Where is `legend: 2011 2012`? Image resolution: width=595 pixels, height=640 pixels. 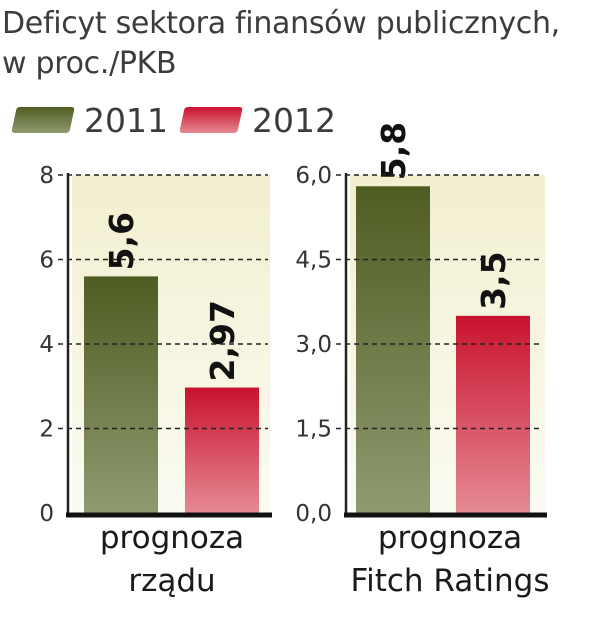 legend: 2011 2012 is located at coordinates (180, 120).